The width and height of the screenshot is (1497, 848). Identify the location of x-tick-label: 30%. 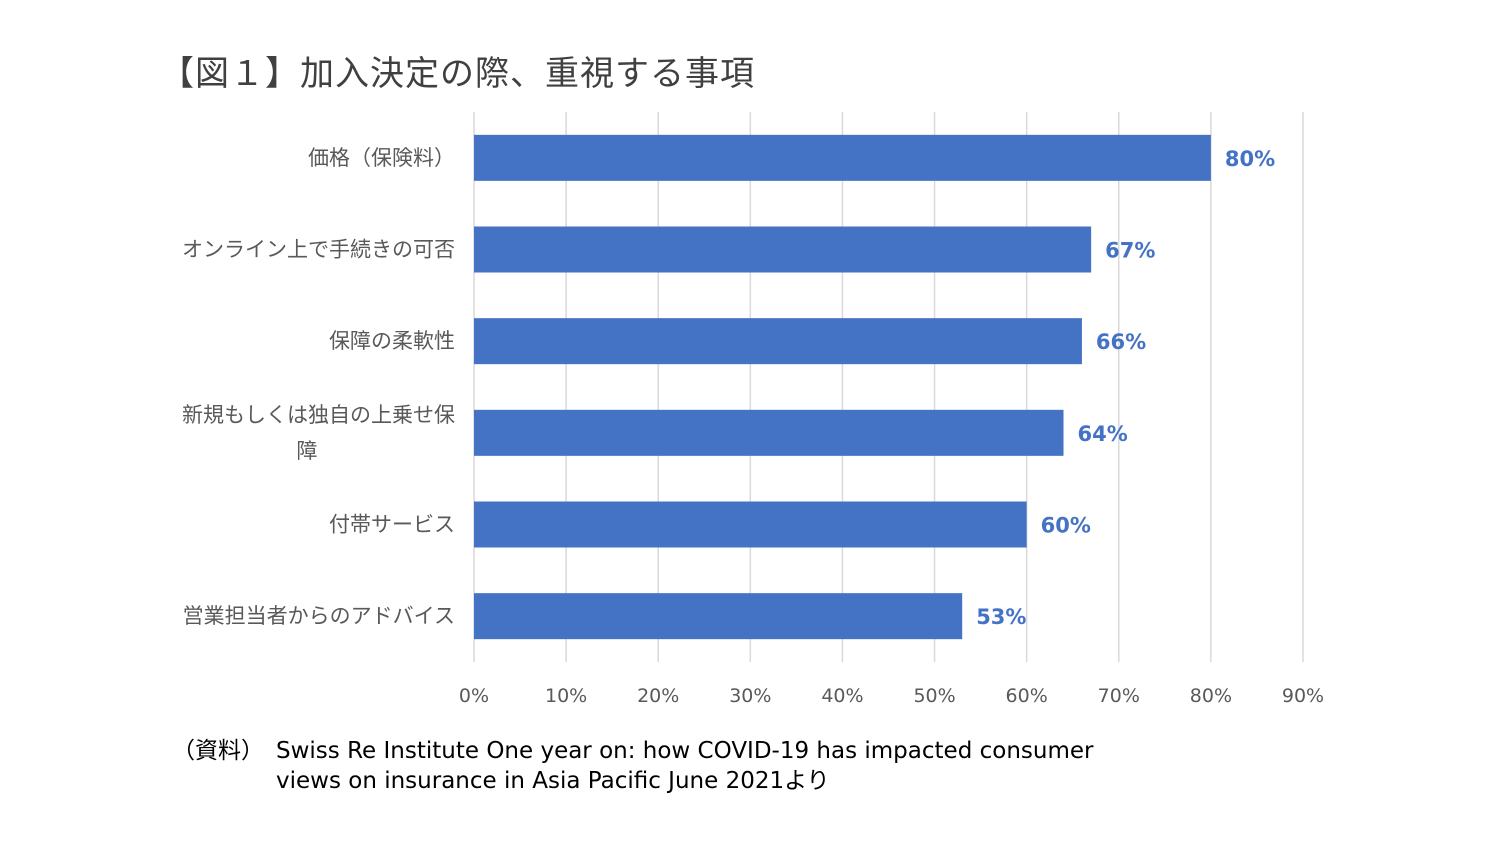
(750, 696).